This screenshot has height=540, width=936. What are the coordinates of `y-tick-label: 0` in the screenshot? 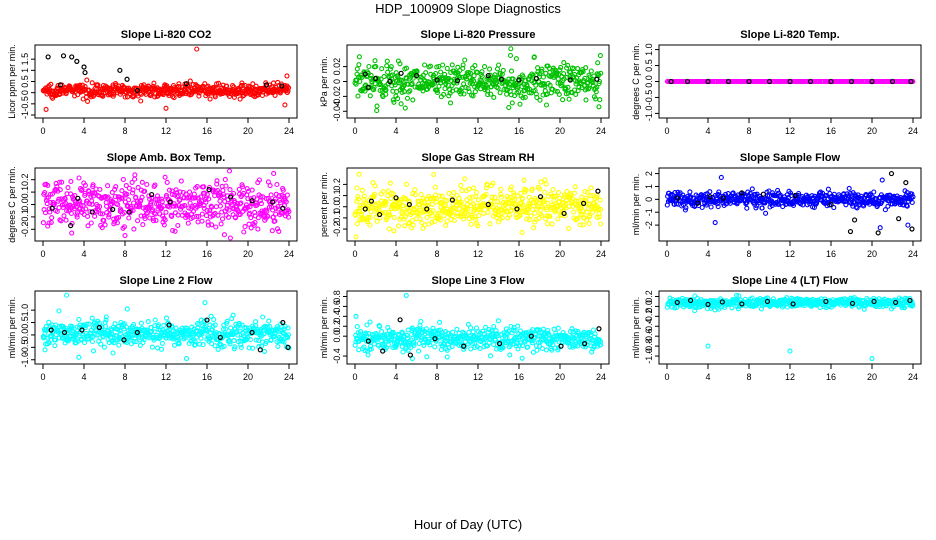 It's located at (25, 92).